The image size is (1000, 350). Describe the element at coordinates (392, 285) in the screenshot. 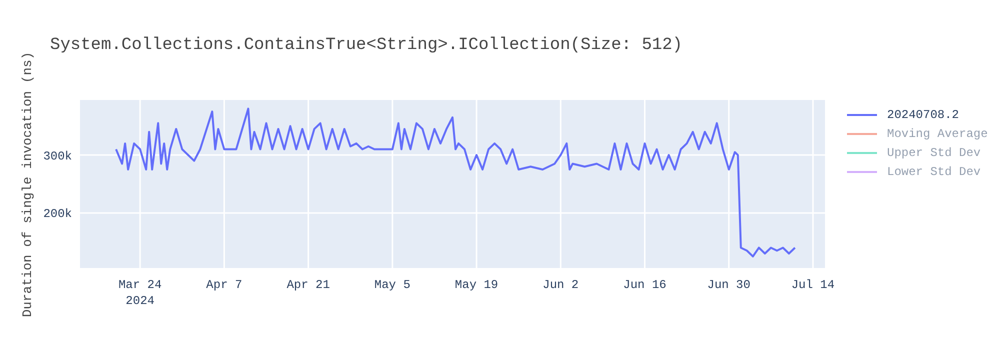

I see `x-tick-label: May 5` at that location.